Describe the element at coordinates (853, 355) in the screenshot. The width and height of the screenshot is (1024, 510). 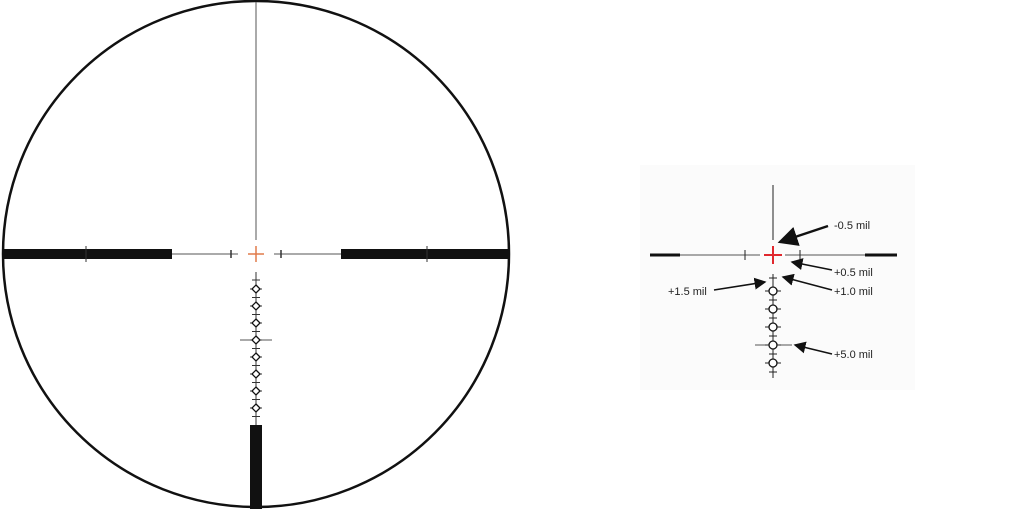
I see `label-plus-5-0: +5.0 mil` at that location.